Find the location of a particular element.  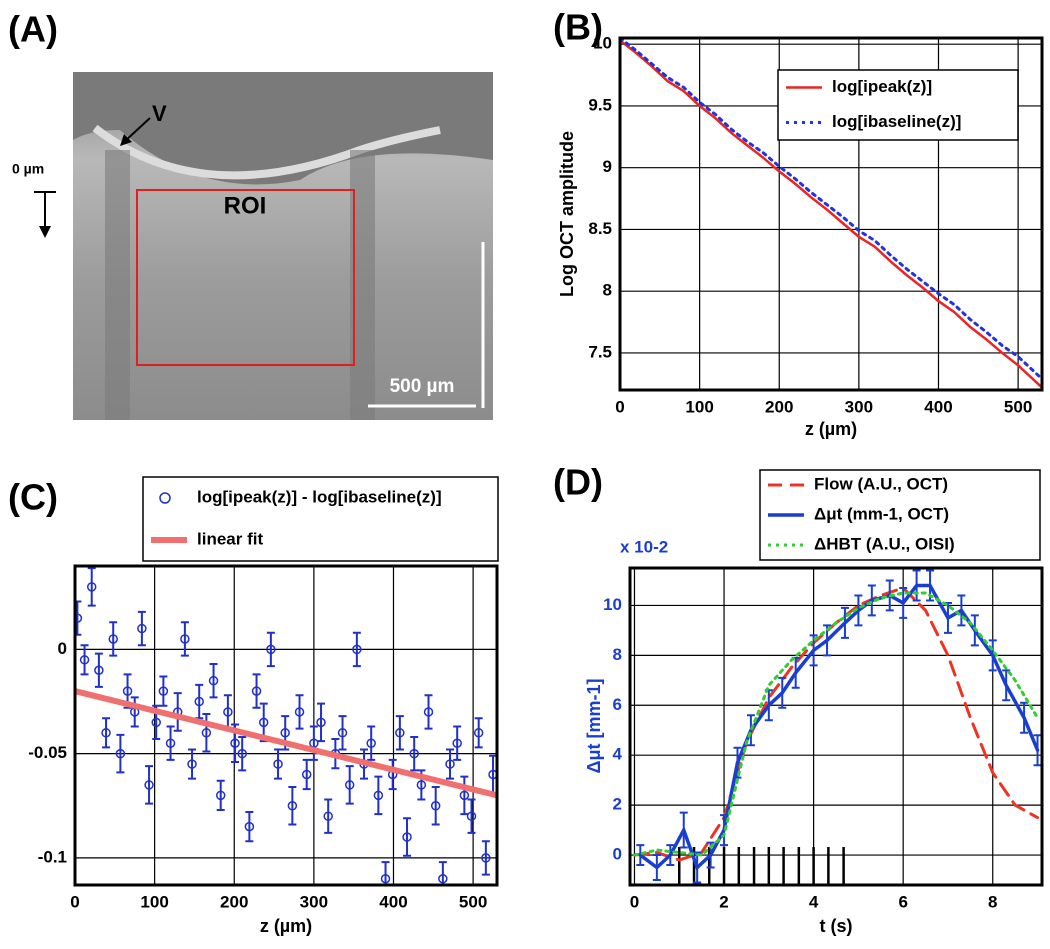

arrow-head is located at coordinates (126, 140).